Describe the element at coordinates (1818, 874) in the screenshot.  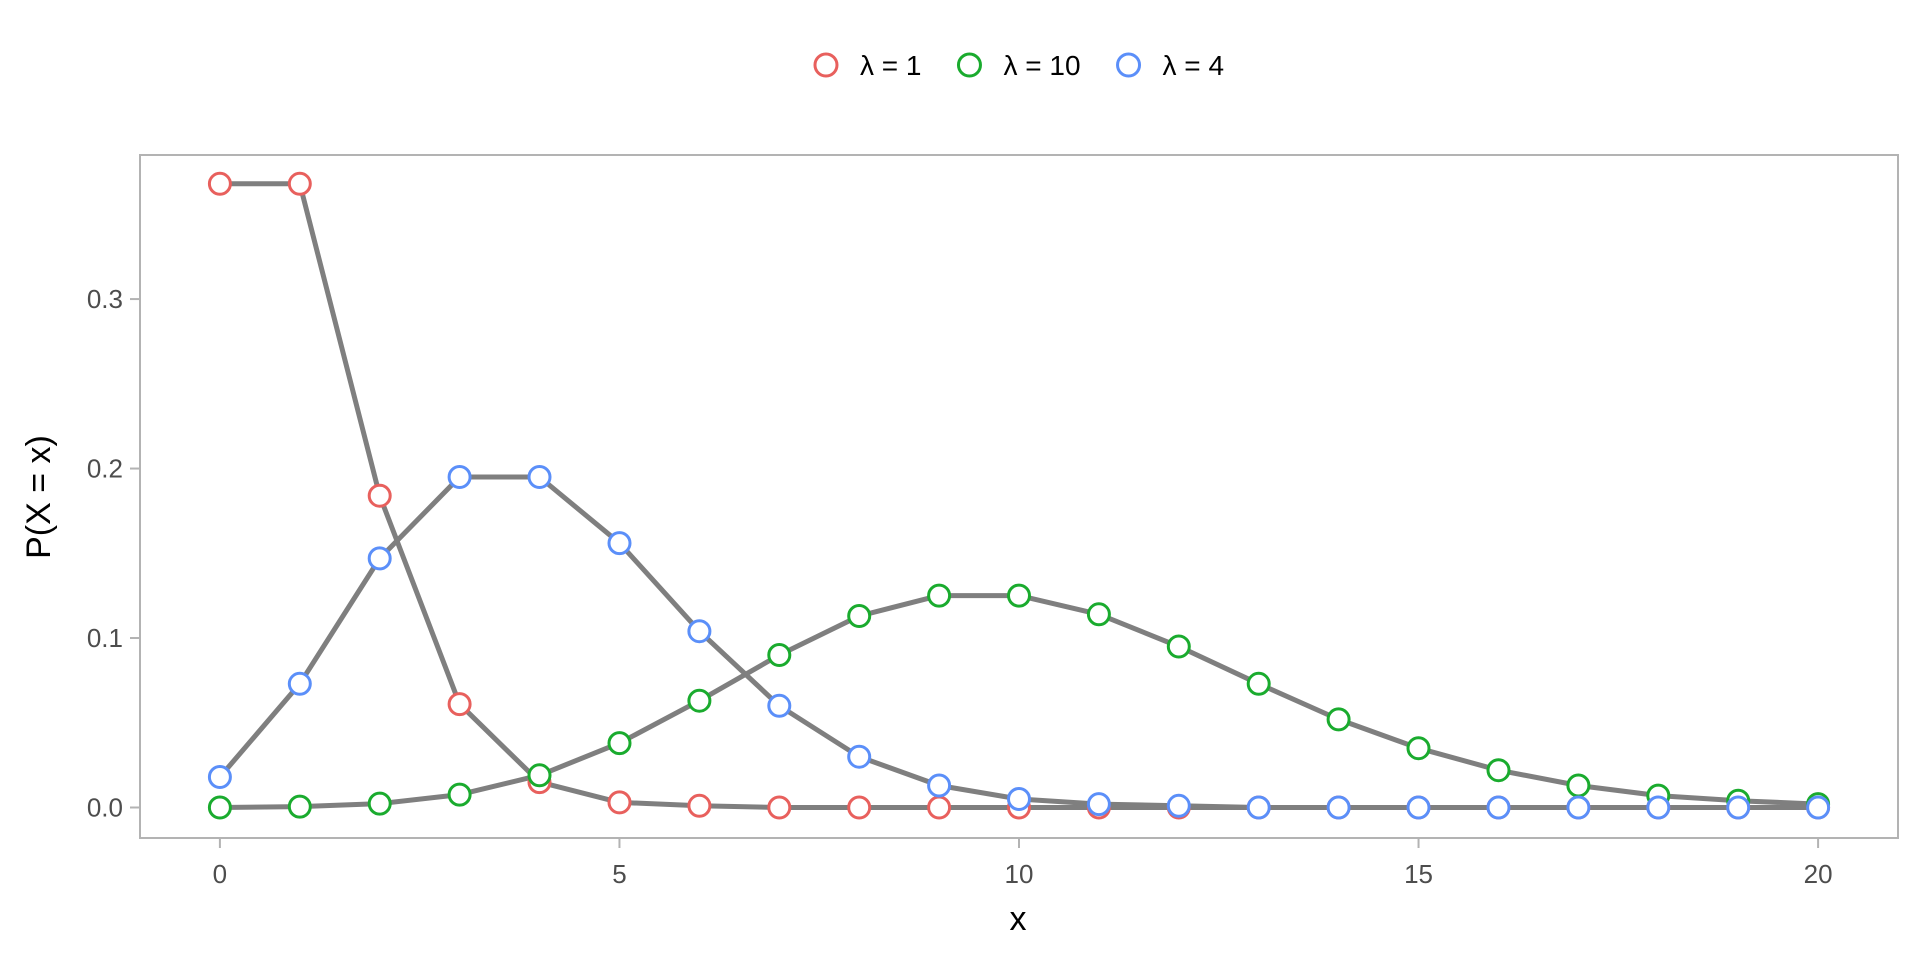
I see `x-tick-label: 20` at that location.